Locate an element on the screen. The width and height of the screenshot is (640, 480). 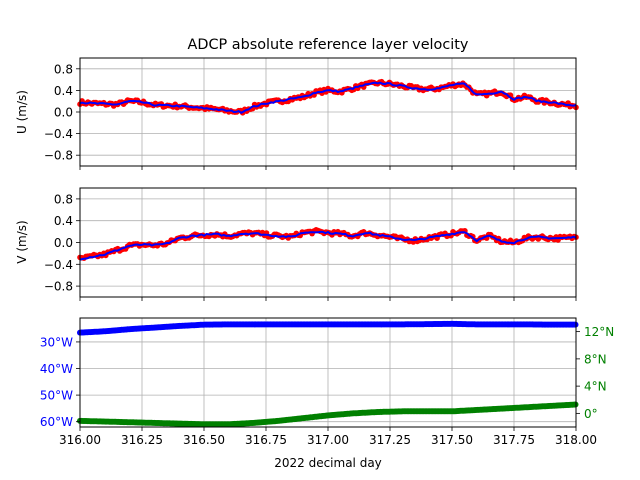
latitude-ticks: 0° 4°N 8°N 12°N is located at coordinates (595, 373).